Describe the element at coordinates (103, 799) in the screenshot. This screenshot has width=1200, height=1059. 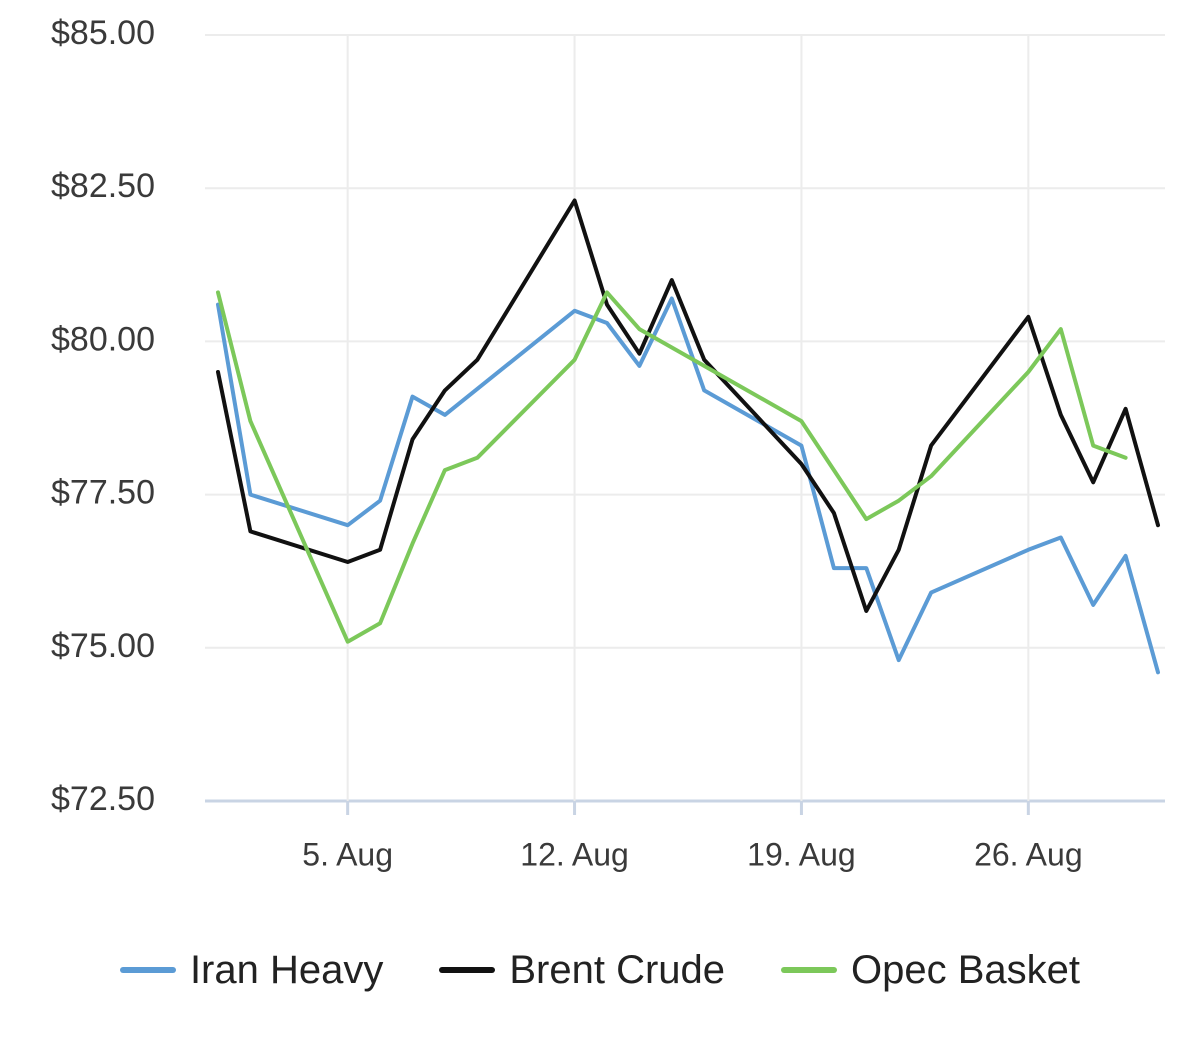
I see `y-tick-label: $72.50` at that location.